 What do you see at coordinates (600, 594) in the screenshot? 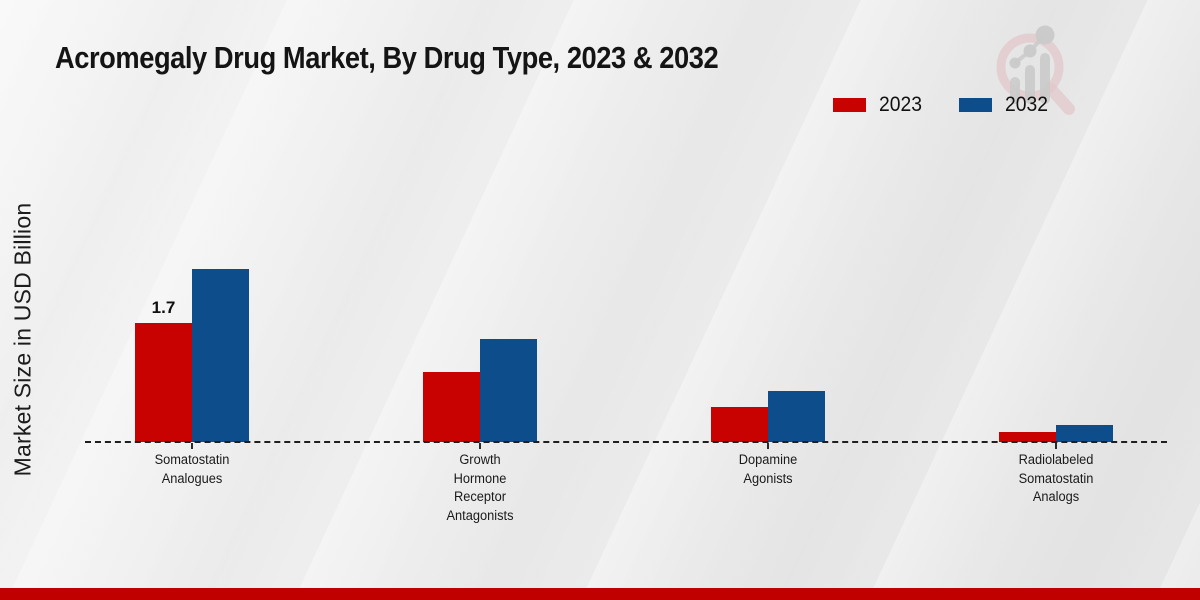
I see `footer-accent-bar` at bounding box center [600, 594].